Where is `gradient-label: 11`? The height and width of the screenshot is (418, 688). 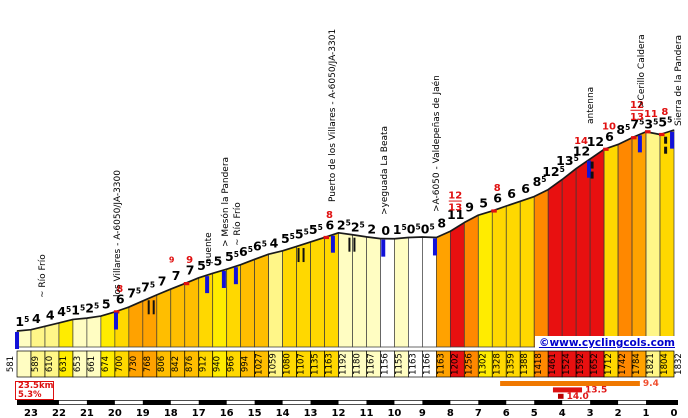 gradient-label: 11 is located at coordinates (455, 214).